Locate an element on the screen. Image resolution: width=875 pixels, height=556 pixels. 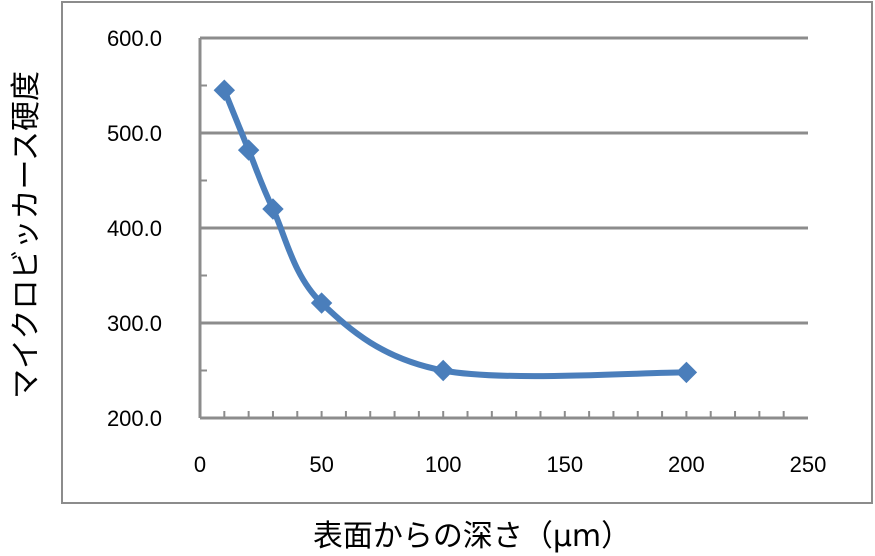
x-tick-label: 50 is located at coordinates (321, 464).